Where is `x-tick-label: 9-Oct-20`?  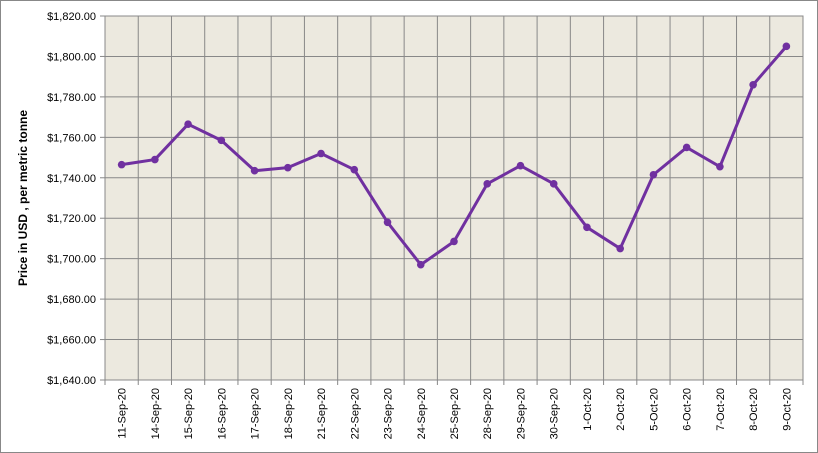
x-tick-label: 9-Oct-20 is located at coordinates (787, 409).